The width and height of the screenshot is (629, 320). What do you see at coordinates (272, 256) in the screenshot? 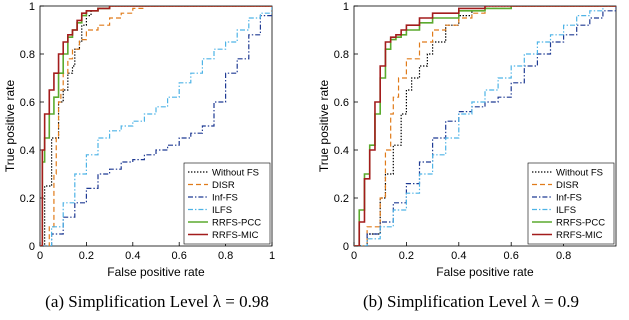
I see `x-tick-label: 1` at bounding box center [272, 256].